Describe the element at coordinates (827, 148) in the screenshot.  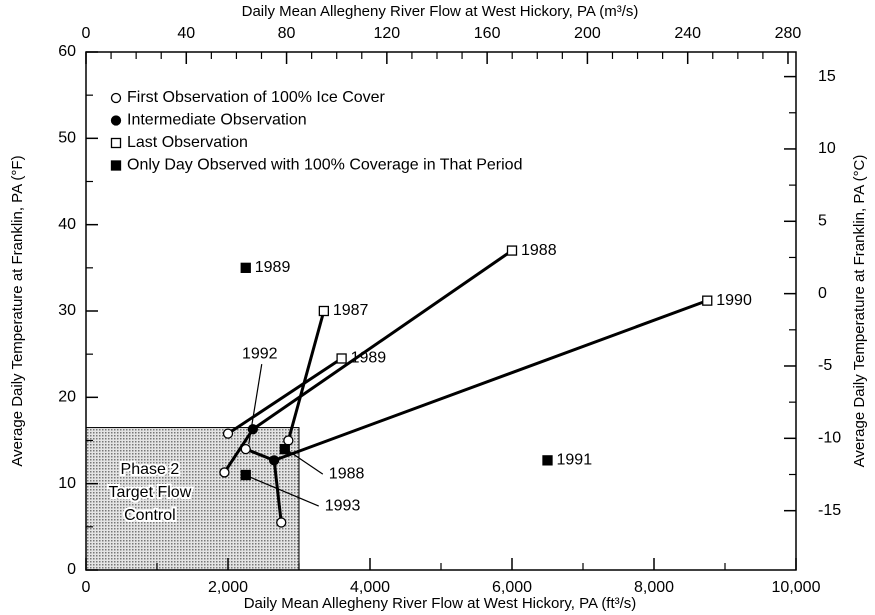
I see `y2-tick-label: 10` at that location.